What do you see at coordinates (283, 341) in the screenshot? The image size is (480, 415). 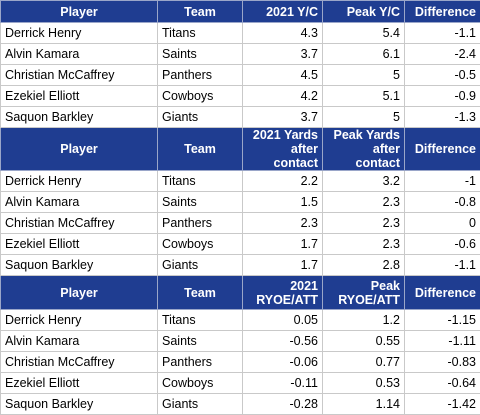 I see `value-2021-cell: -0.56` at bounding box center [283, 341].